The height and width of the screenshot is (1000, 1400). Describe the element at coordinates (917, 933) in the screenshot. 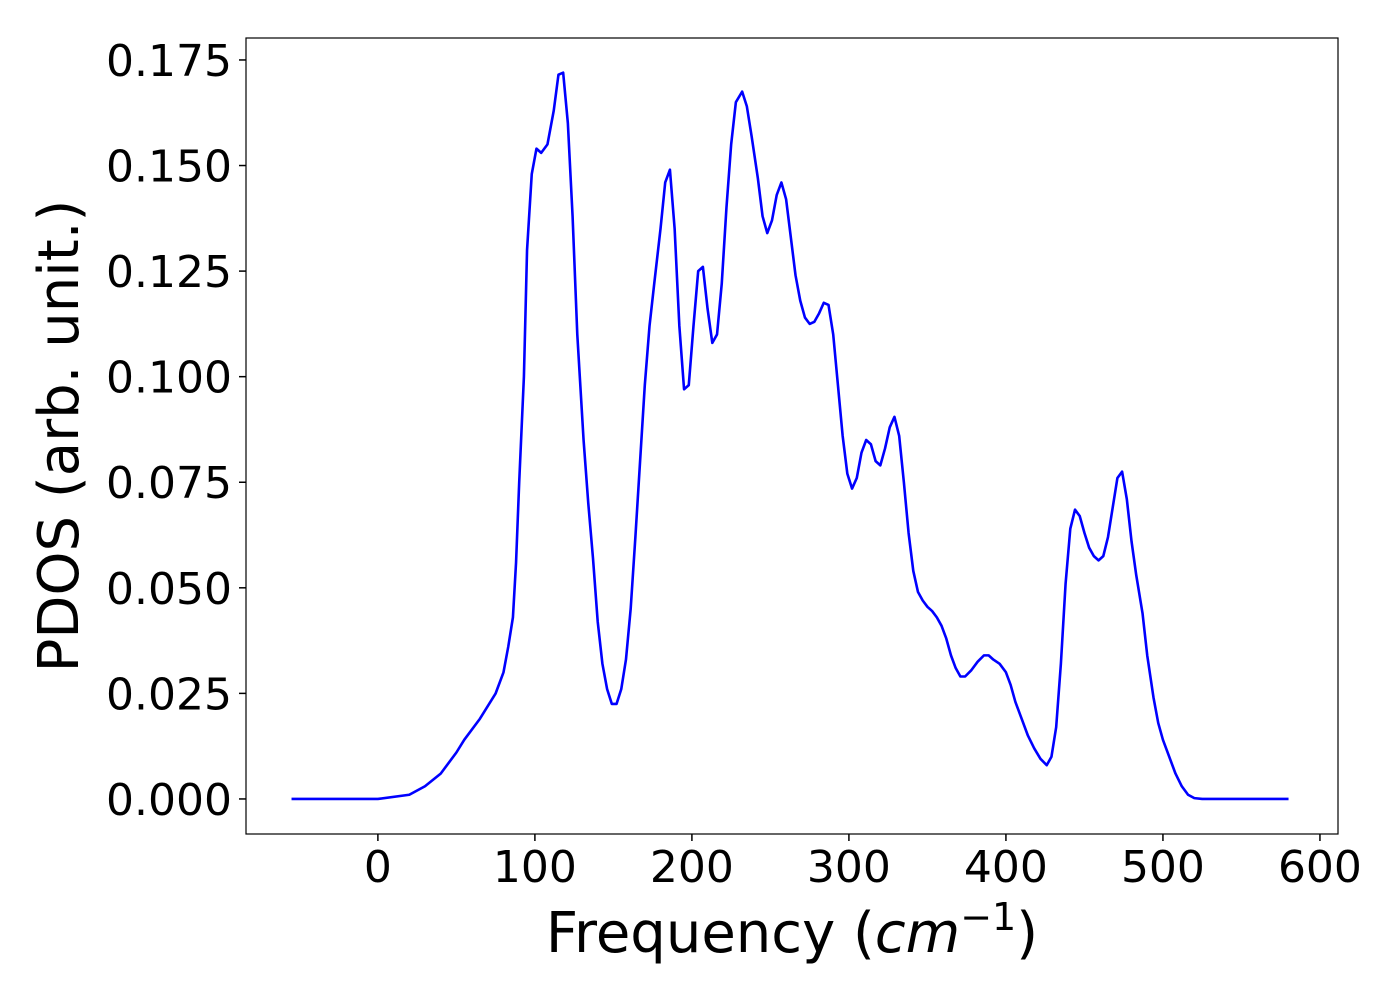

I see `x-label-math: cm` at that location.